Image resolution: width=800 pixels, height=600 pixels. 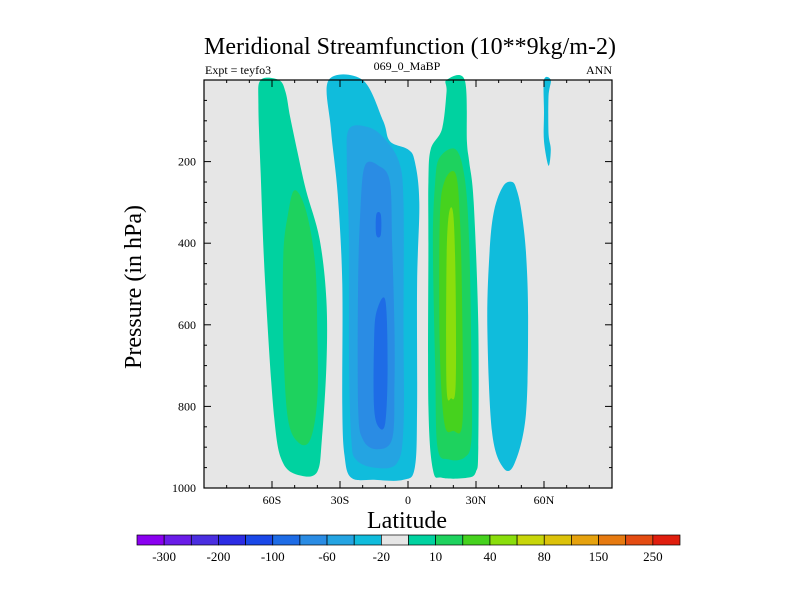 What do you see at coordinates (134, 287) in the screenshot?
I see `y-axis-label: Pressure (in hPa)` at bounding box center [134, 287].